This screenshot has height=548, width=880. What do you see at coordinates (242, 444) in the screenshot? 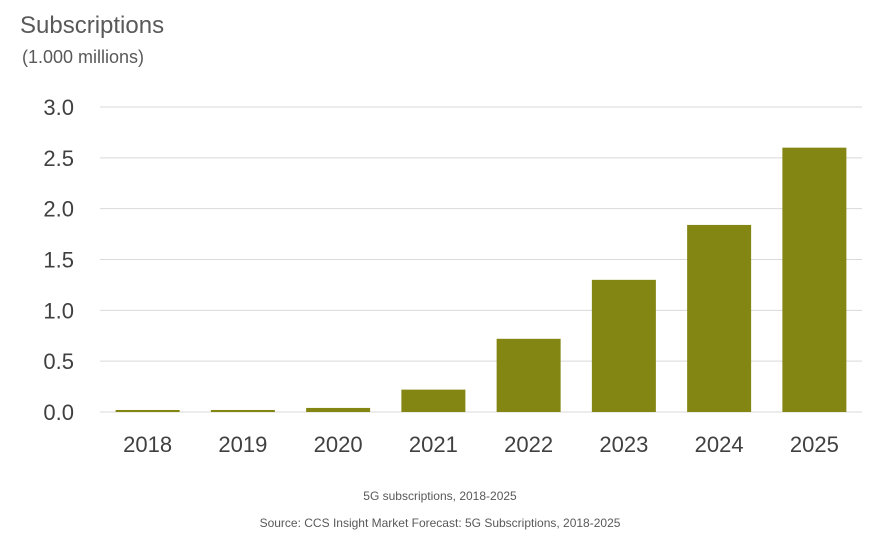
I see `x-tick-label-2019: 2019` at bounding box center [242, 444].